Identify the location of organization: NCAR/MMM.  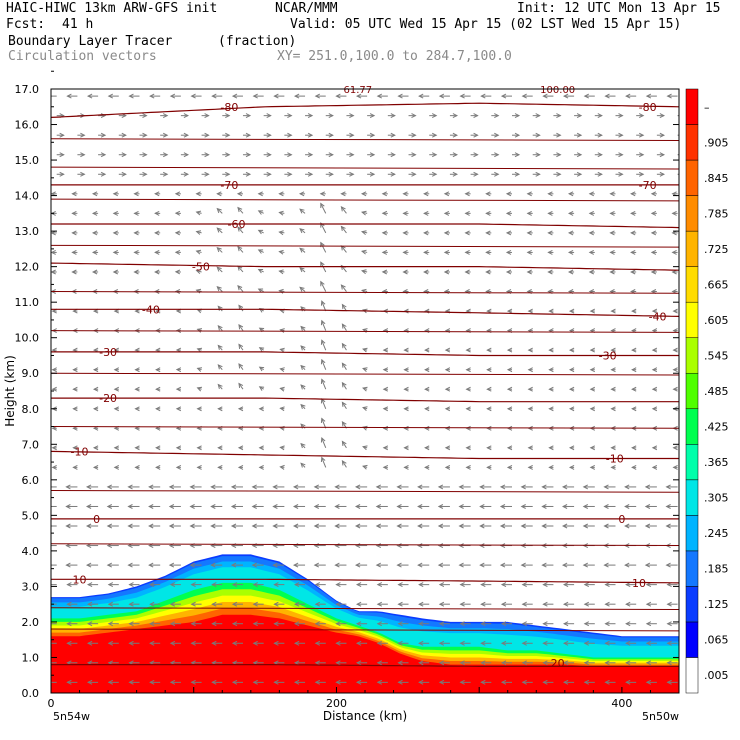
(306, 8).